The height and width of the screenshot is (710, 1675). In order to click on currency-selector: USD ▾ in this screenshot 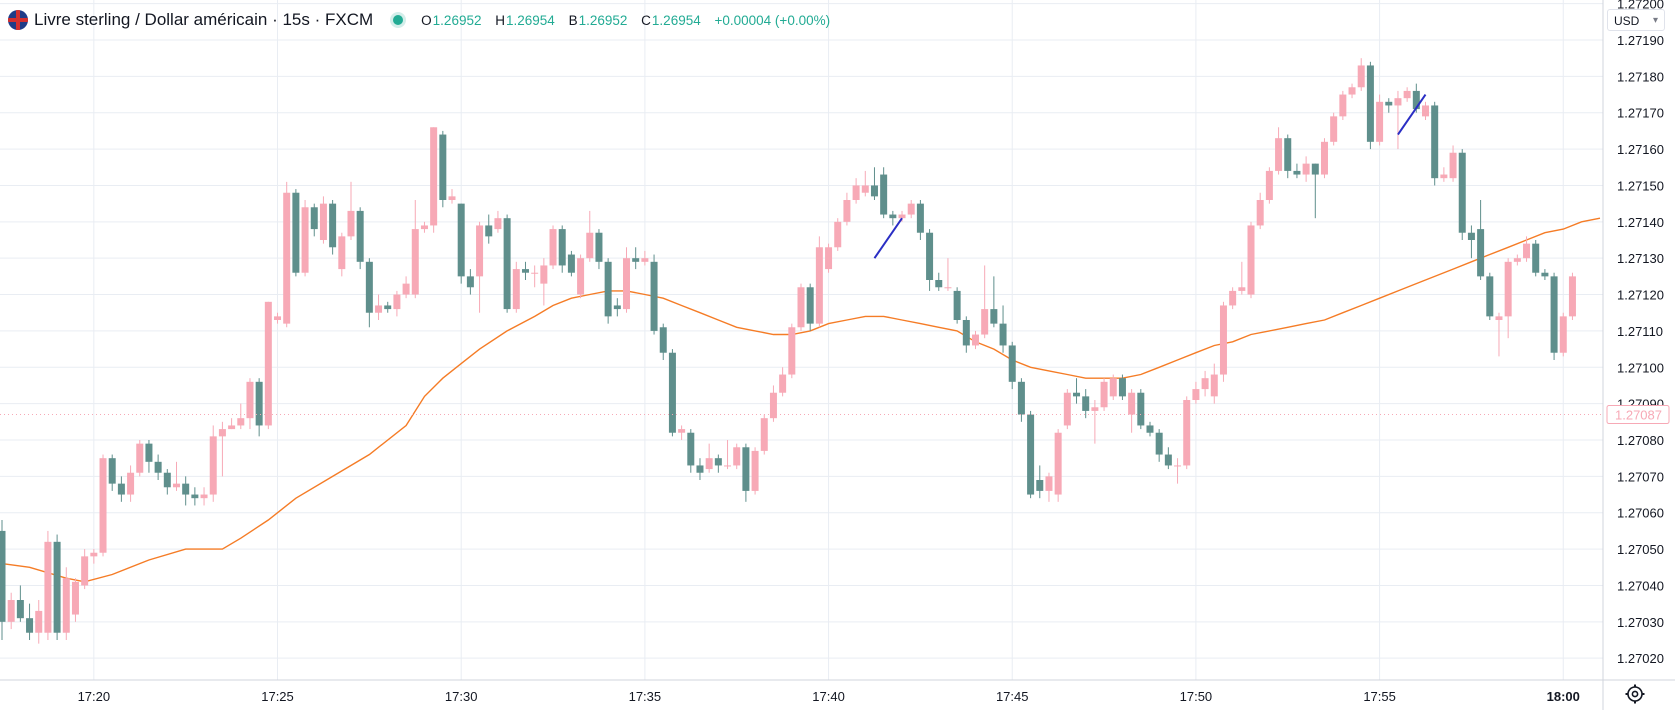, I will do `click(1636, 20)`.